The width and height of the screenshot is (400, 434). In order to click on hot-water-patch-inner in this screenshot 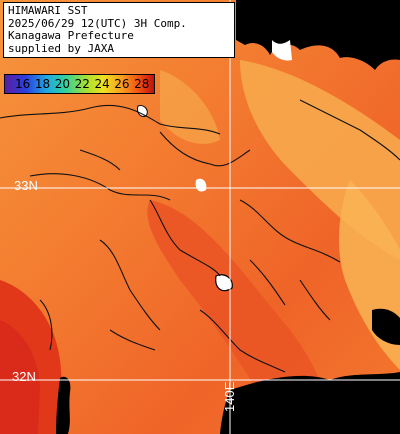, I will do `click(20, 377)`.